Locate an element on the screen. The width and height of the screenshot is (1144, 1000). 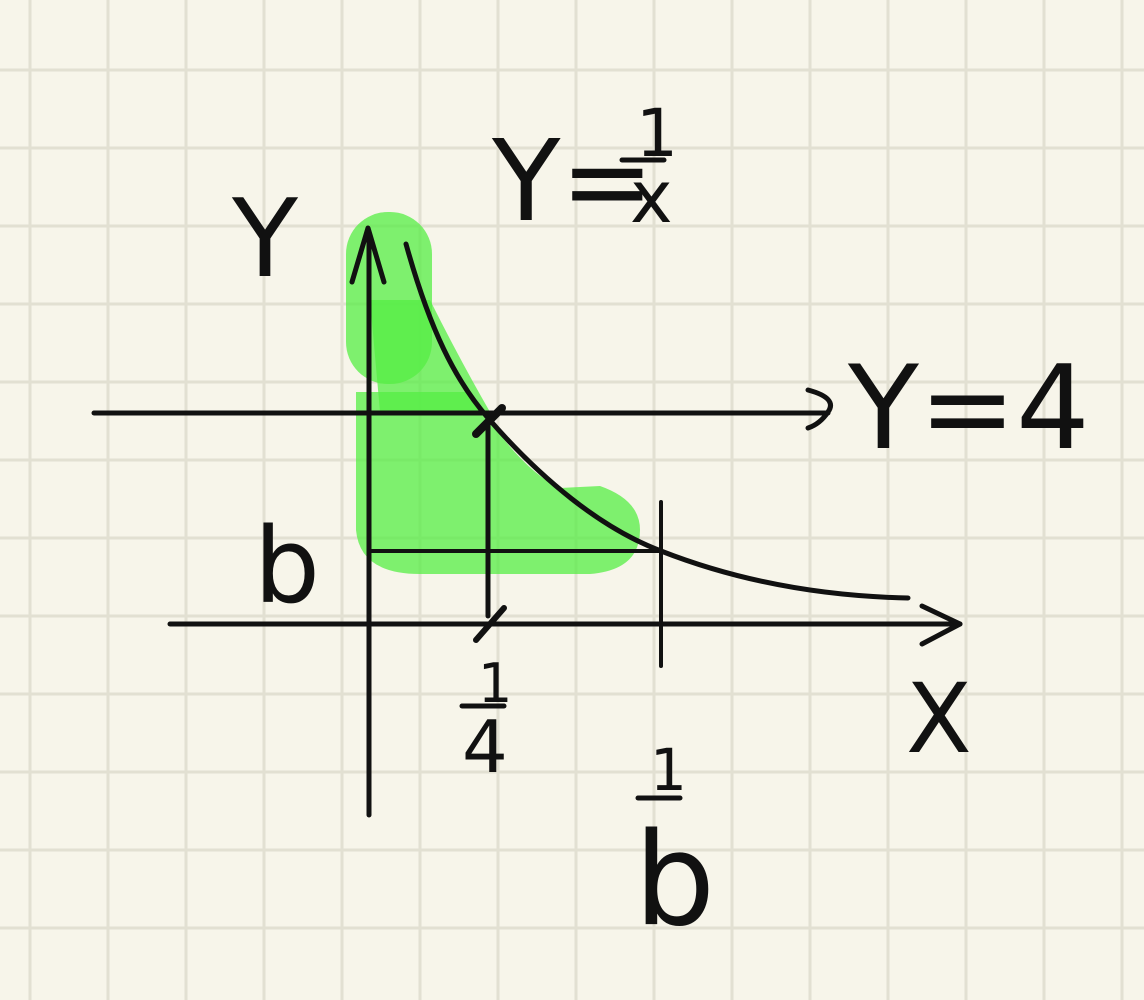
line-y-4-arrow-icon is located at coordinates (819, 409).